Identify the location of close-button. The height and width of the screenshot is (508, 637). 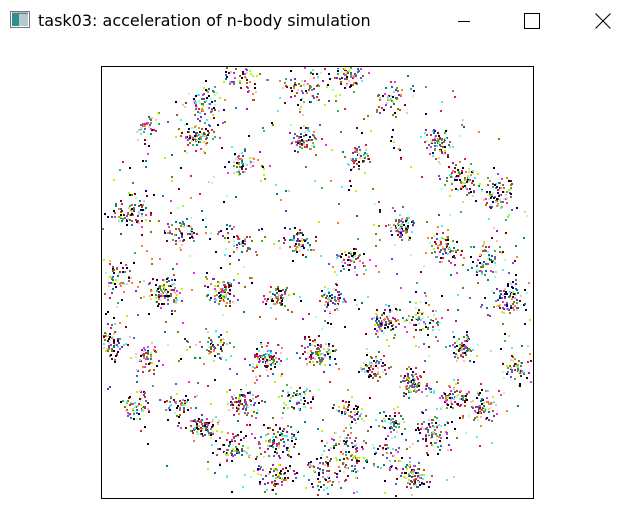
(603, 21).